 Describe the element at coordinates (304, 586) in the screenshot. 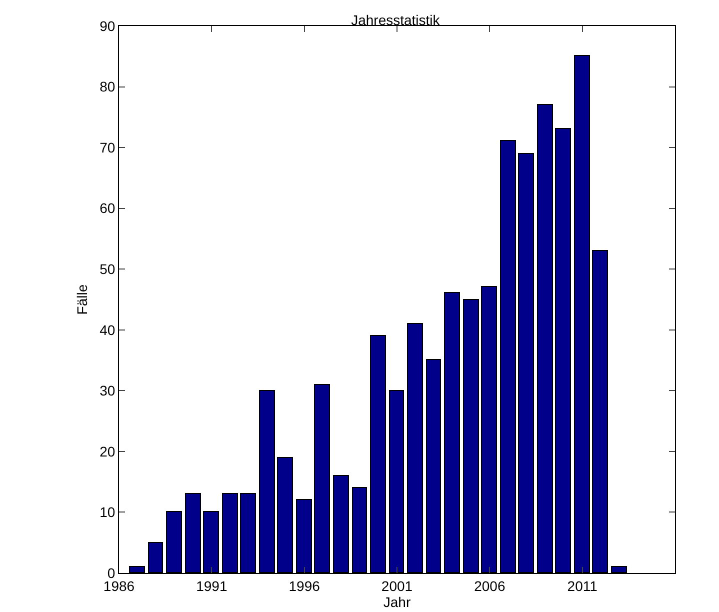

I see `x-tick-label: 1996` at that location.